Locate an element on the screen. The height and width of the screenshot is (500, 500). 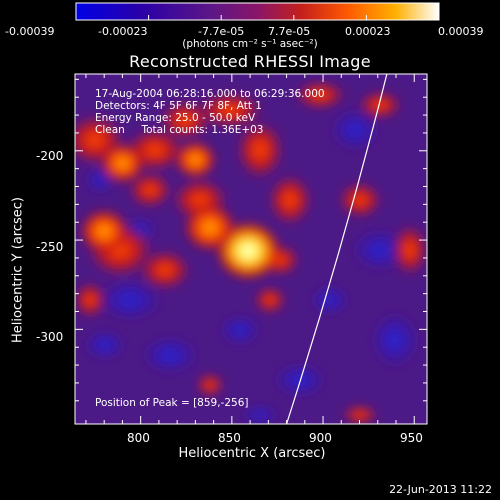
annotation-line-2: Detectors: 4F 5F 6F 7F 8F, Att 1 is located at coordinates (178, 106).